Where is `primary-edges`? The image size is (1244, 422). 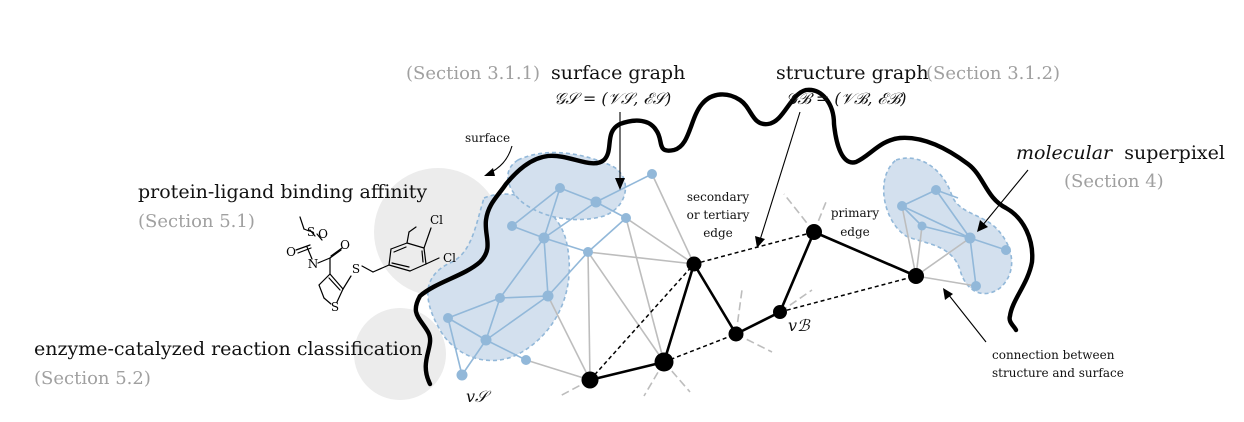
primary-edges is located at coordinates (753, 306).